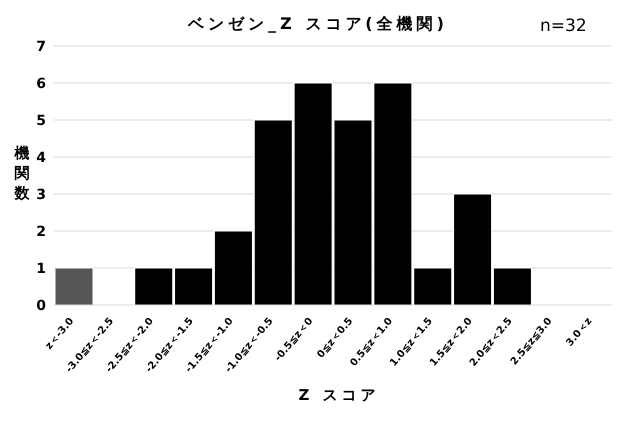 This screenshot has width=638, height=421. Describe the element at coordinates (41, 158) in the screenshot. I see `y-tick-label: 4` at that location.